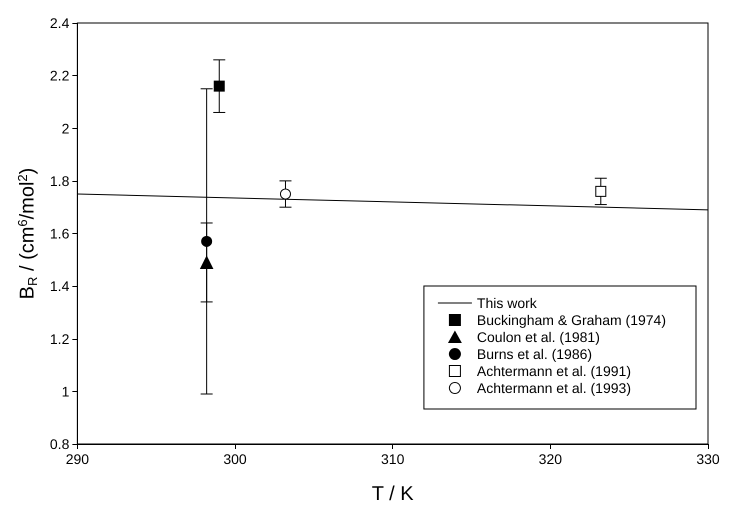 Image resolution: width=734 pixels, height=527 pixels. I want to click on x-axis-title: T / K, so click(393, 494).